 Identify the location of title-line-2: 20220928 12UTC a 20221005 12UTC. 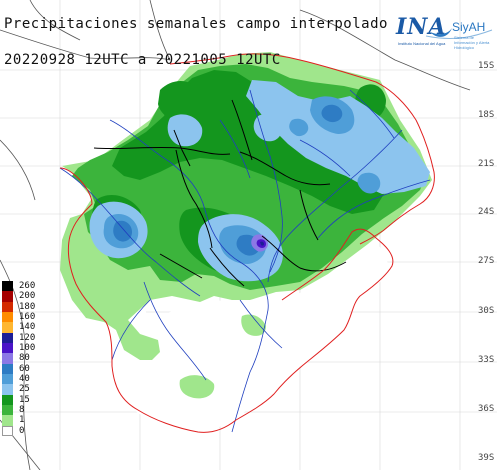
(142, 60).